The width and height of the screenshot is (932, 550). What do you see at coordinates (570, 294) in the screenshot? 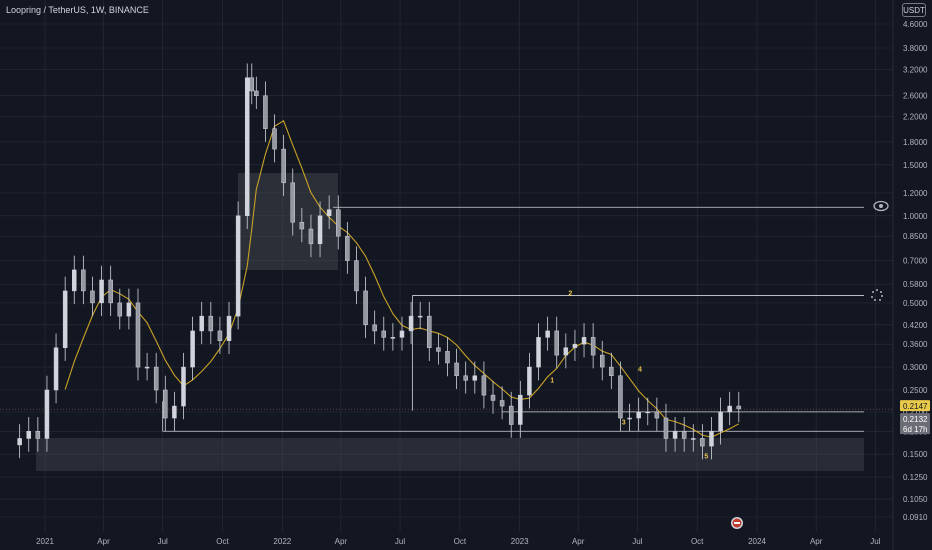
I see `wave-label-2: 2` at bounding box center [570, 294].